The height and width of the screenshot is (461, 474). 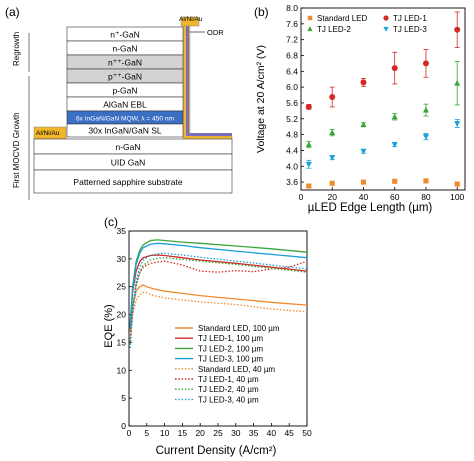 What do you see at coordinates (307, 433) in the screenshot?
I see `c-xtick-label: 50` at bounding box center [307, 433].